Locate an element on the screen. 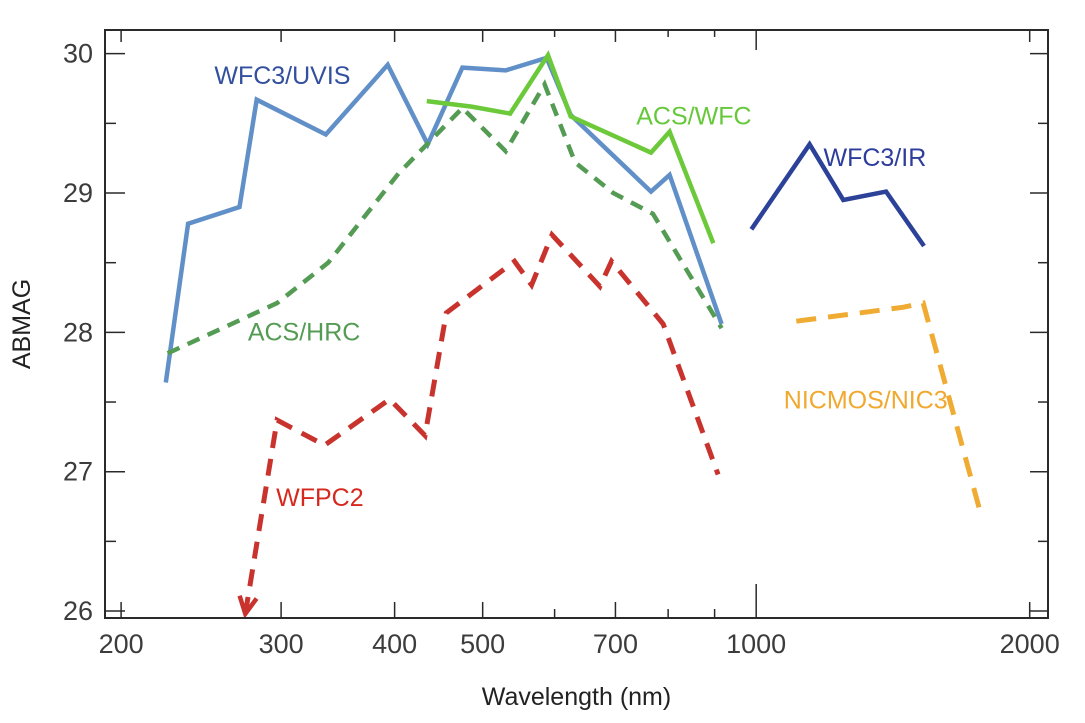 This screenshot has width=1085, height=723. series-line-acs-wfc is located at coordinates (571, 147).